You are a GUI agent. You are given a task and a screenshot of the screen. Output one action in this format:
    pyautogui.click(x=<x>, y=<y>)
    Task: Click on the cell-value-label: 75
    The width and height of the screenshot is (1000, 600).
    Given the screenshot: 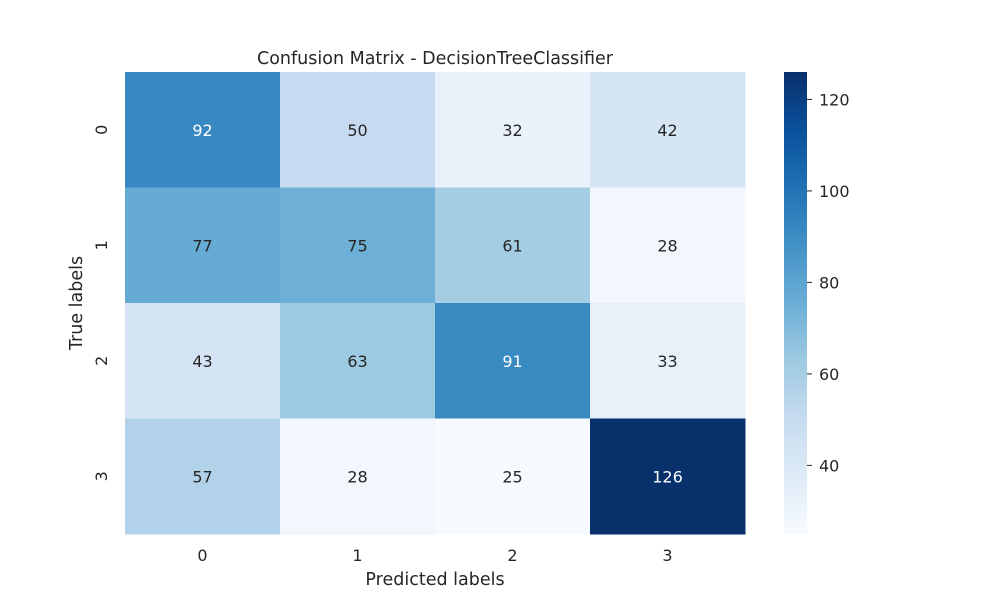 What is the action you would take?
    pyautogui.click(x=357, y=245)
    